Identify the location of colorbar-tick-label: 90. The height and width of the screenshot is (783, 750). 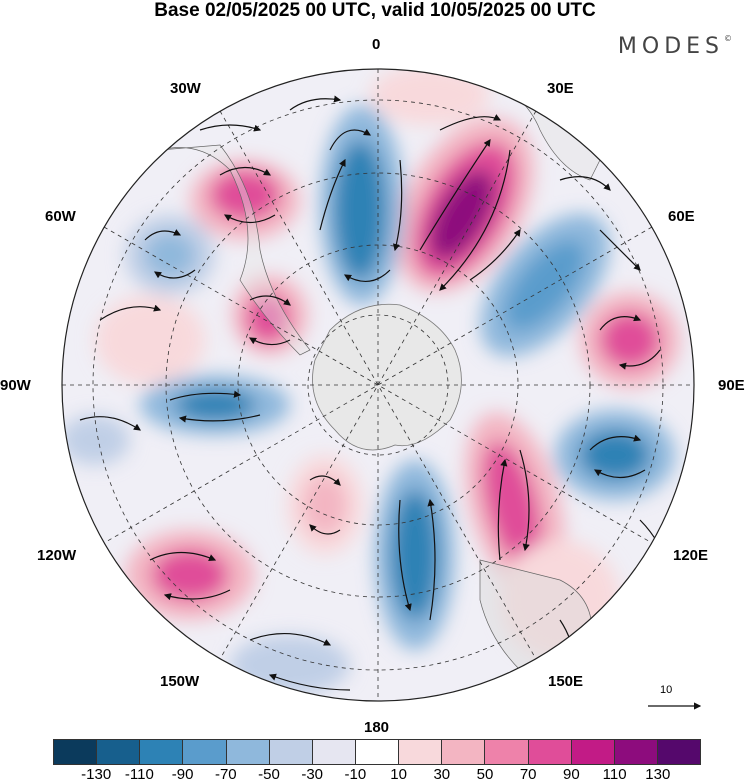
(571, 774).